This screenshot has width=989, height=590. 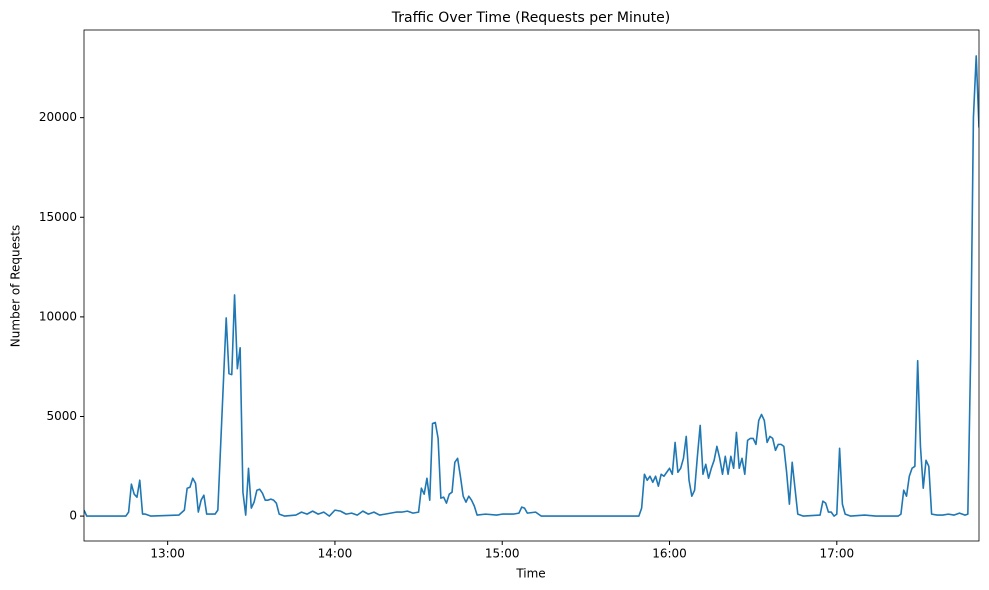 What do you see at coordinates (502, 554) in the screenshot?
I see `x-tick-label: 15:00` at bounding box center [502, 554].